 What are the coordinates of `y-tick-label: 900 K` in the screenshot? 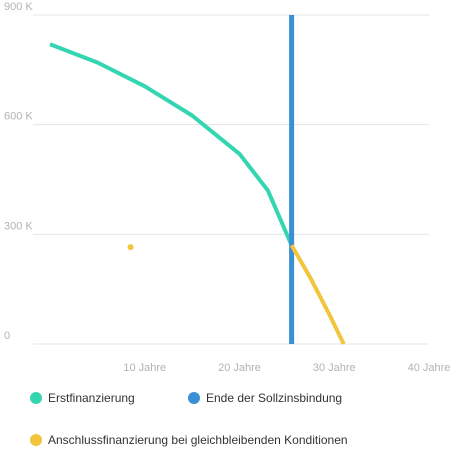 It's located at (18, 7).